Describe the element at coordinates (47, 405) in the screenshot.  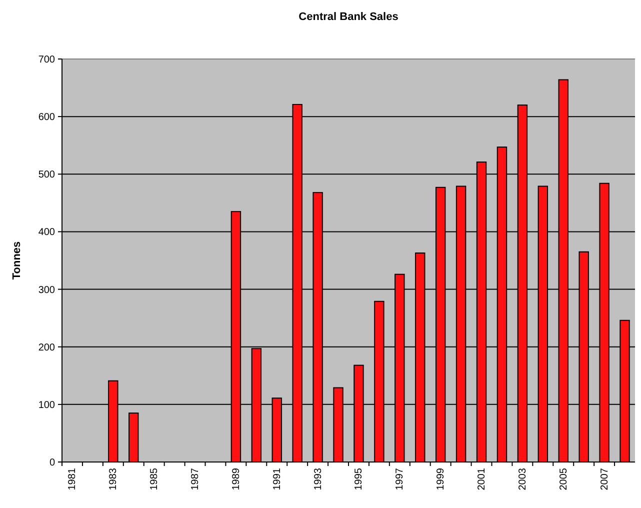
I see `y-tick-label: 100` at that location.